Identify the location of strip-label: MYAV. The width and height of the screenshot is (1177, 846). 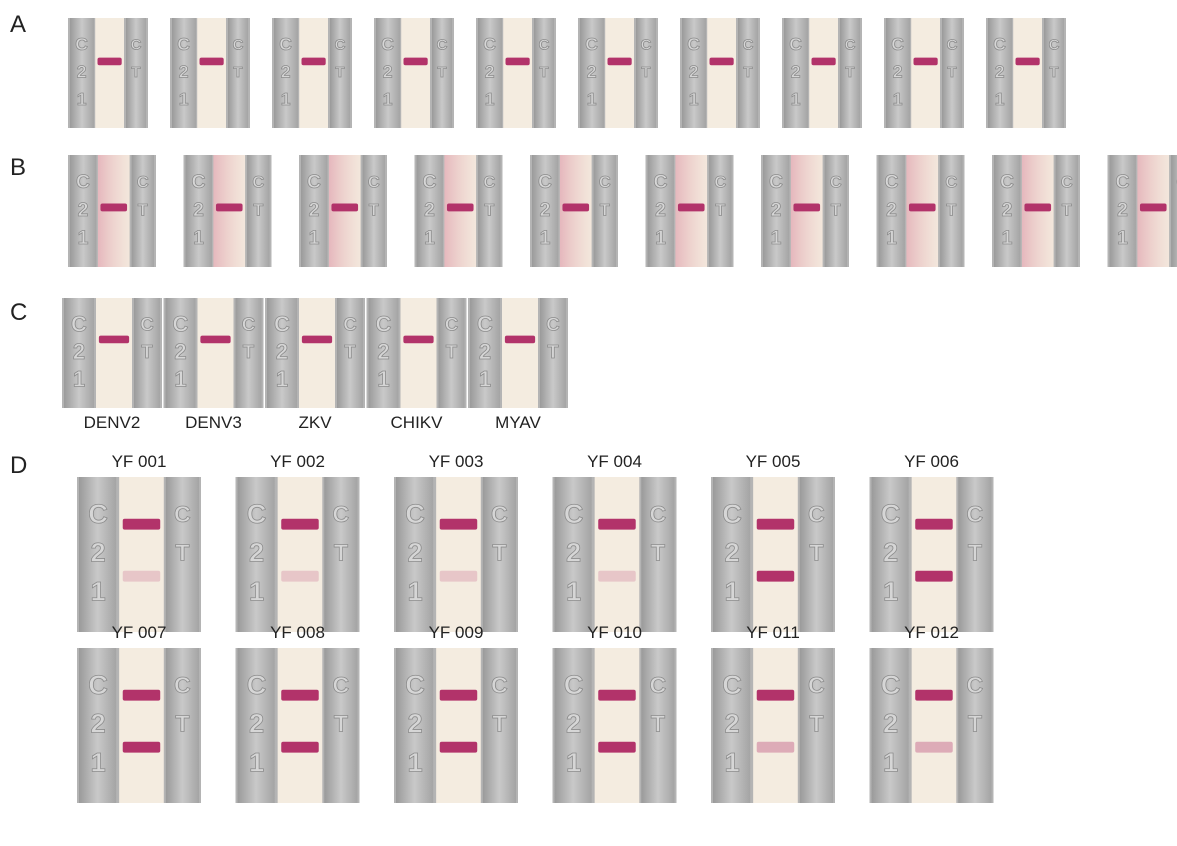
(518, 422).